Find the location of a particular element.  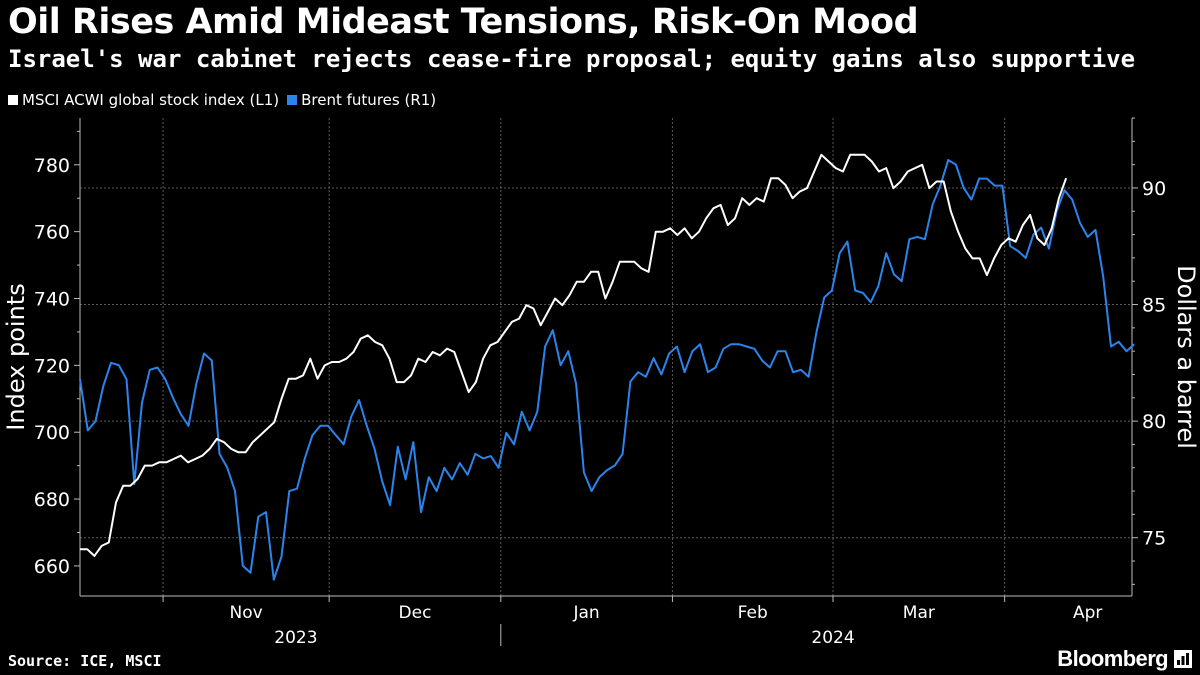

y-tick-label-left: 740 is located at coordinates (52, 300).